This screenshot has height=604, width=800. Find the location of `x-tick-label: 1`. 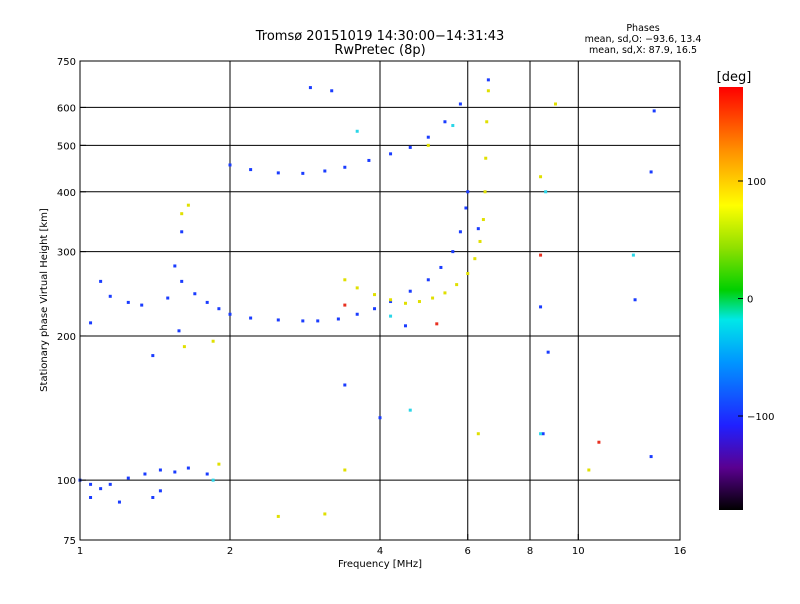

x-tick-label: 1 is located at coordinates (80, 551).